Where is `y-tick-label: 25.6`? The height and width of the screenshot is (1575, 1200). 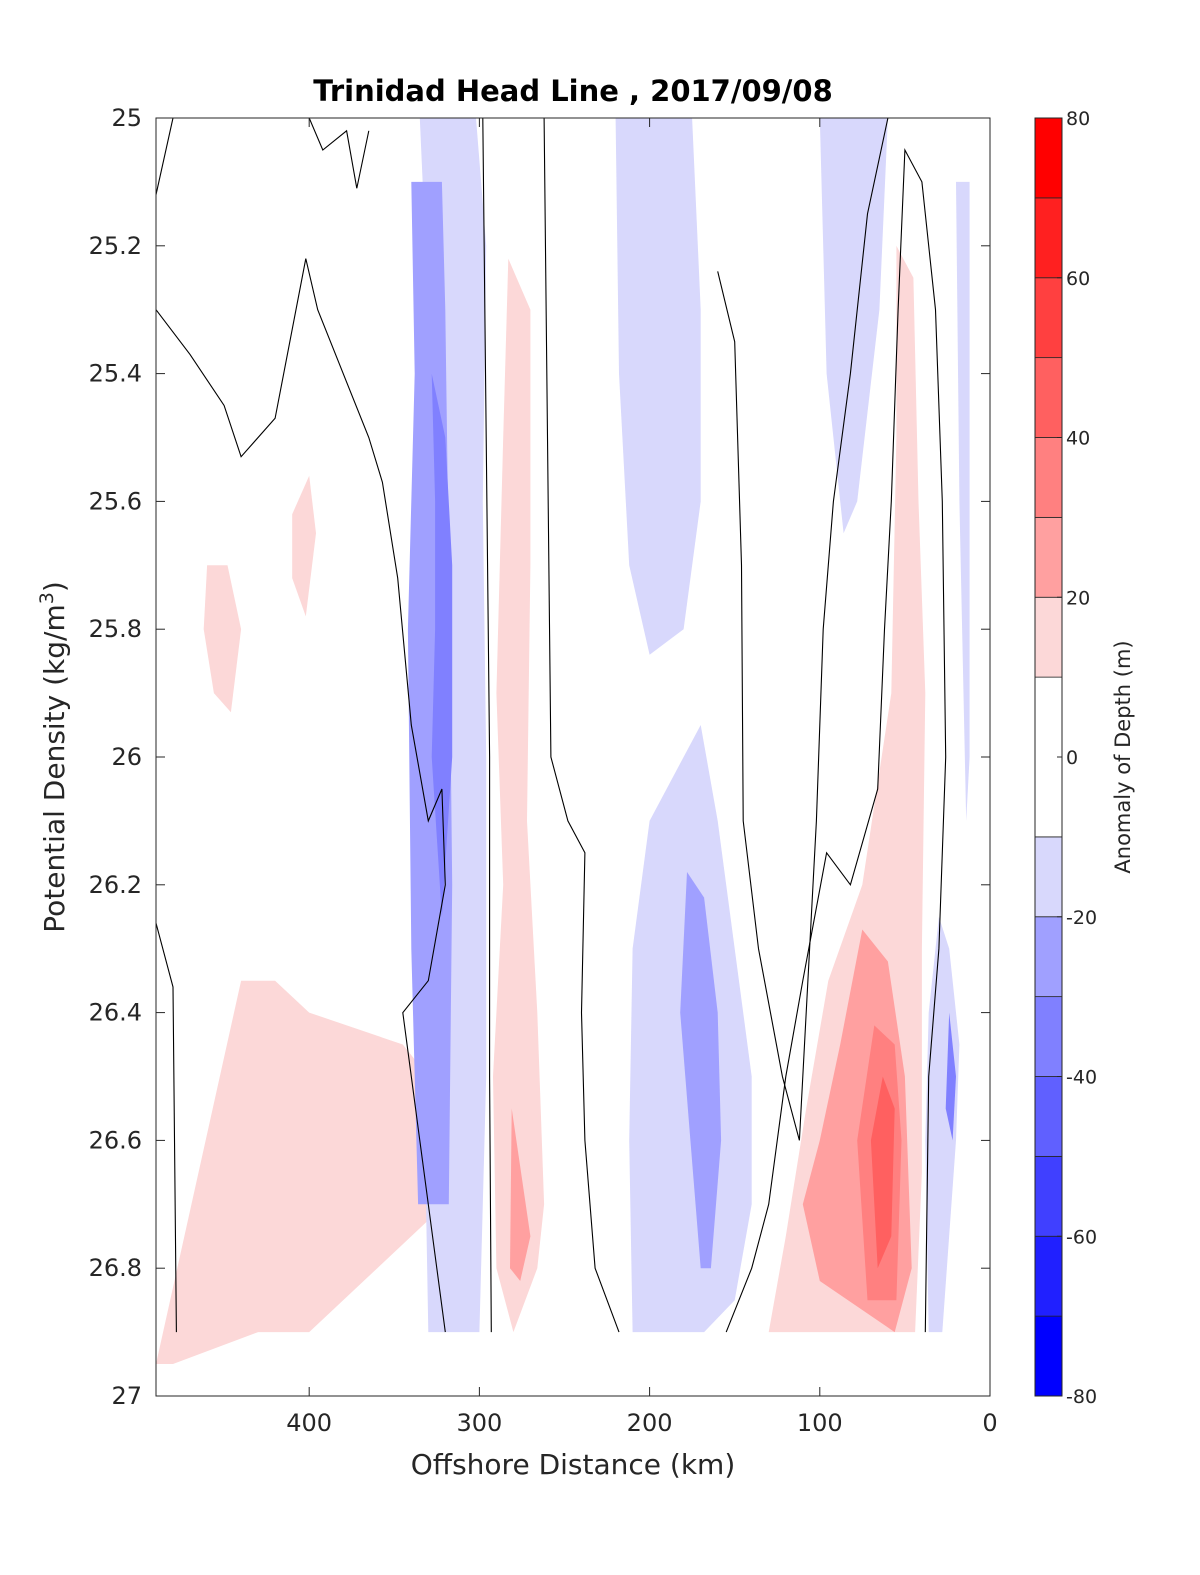 y-tick-label: 25.6 is located at coordinates (115, 501).